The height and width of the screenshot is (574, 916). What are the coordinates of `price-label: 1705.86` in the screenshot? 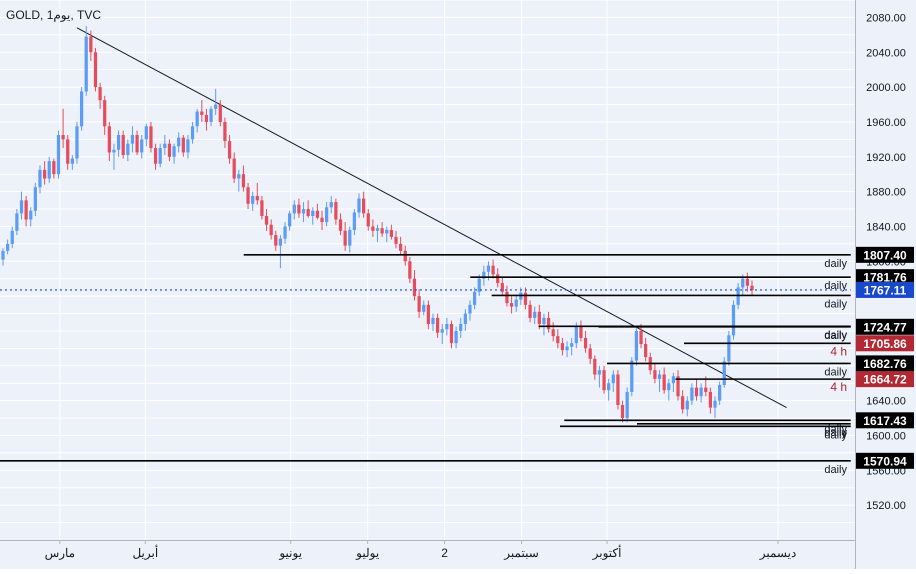 It's located at (885, 343).